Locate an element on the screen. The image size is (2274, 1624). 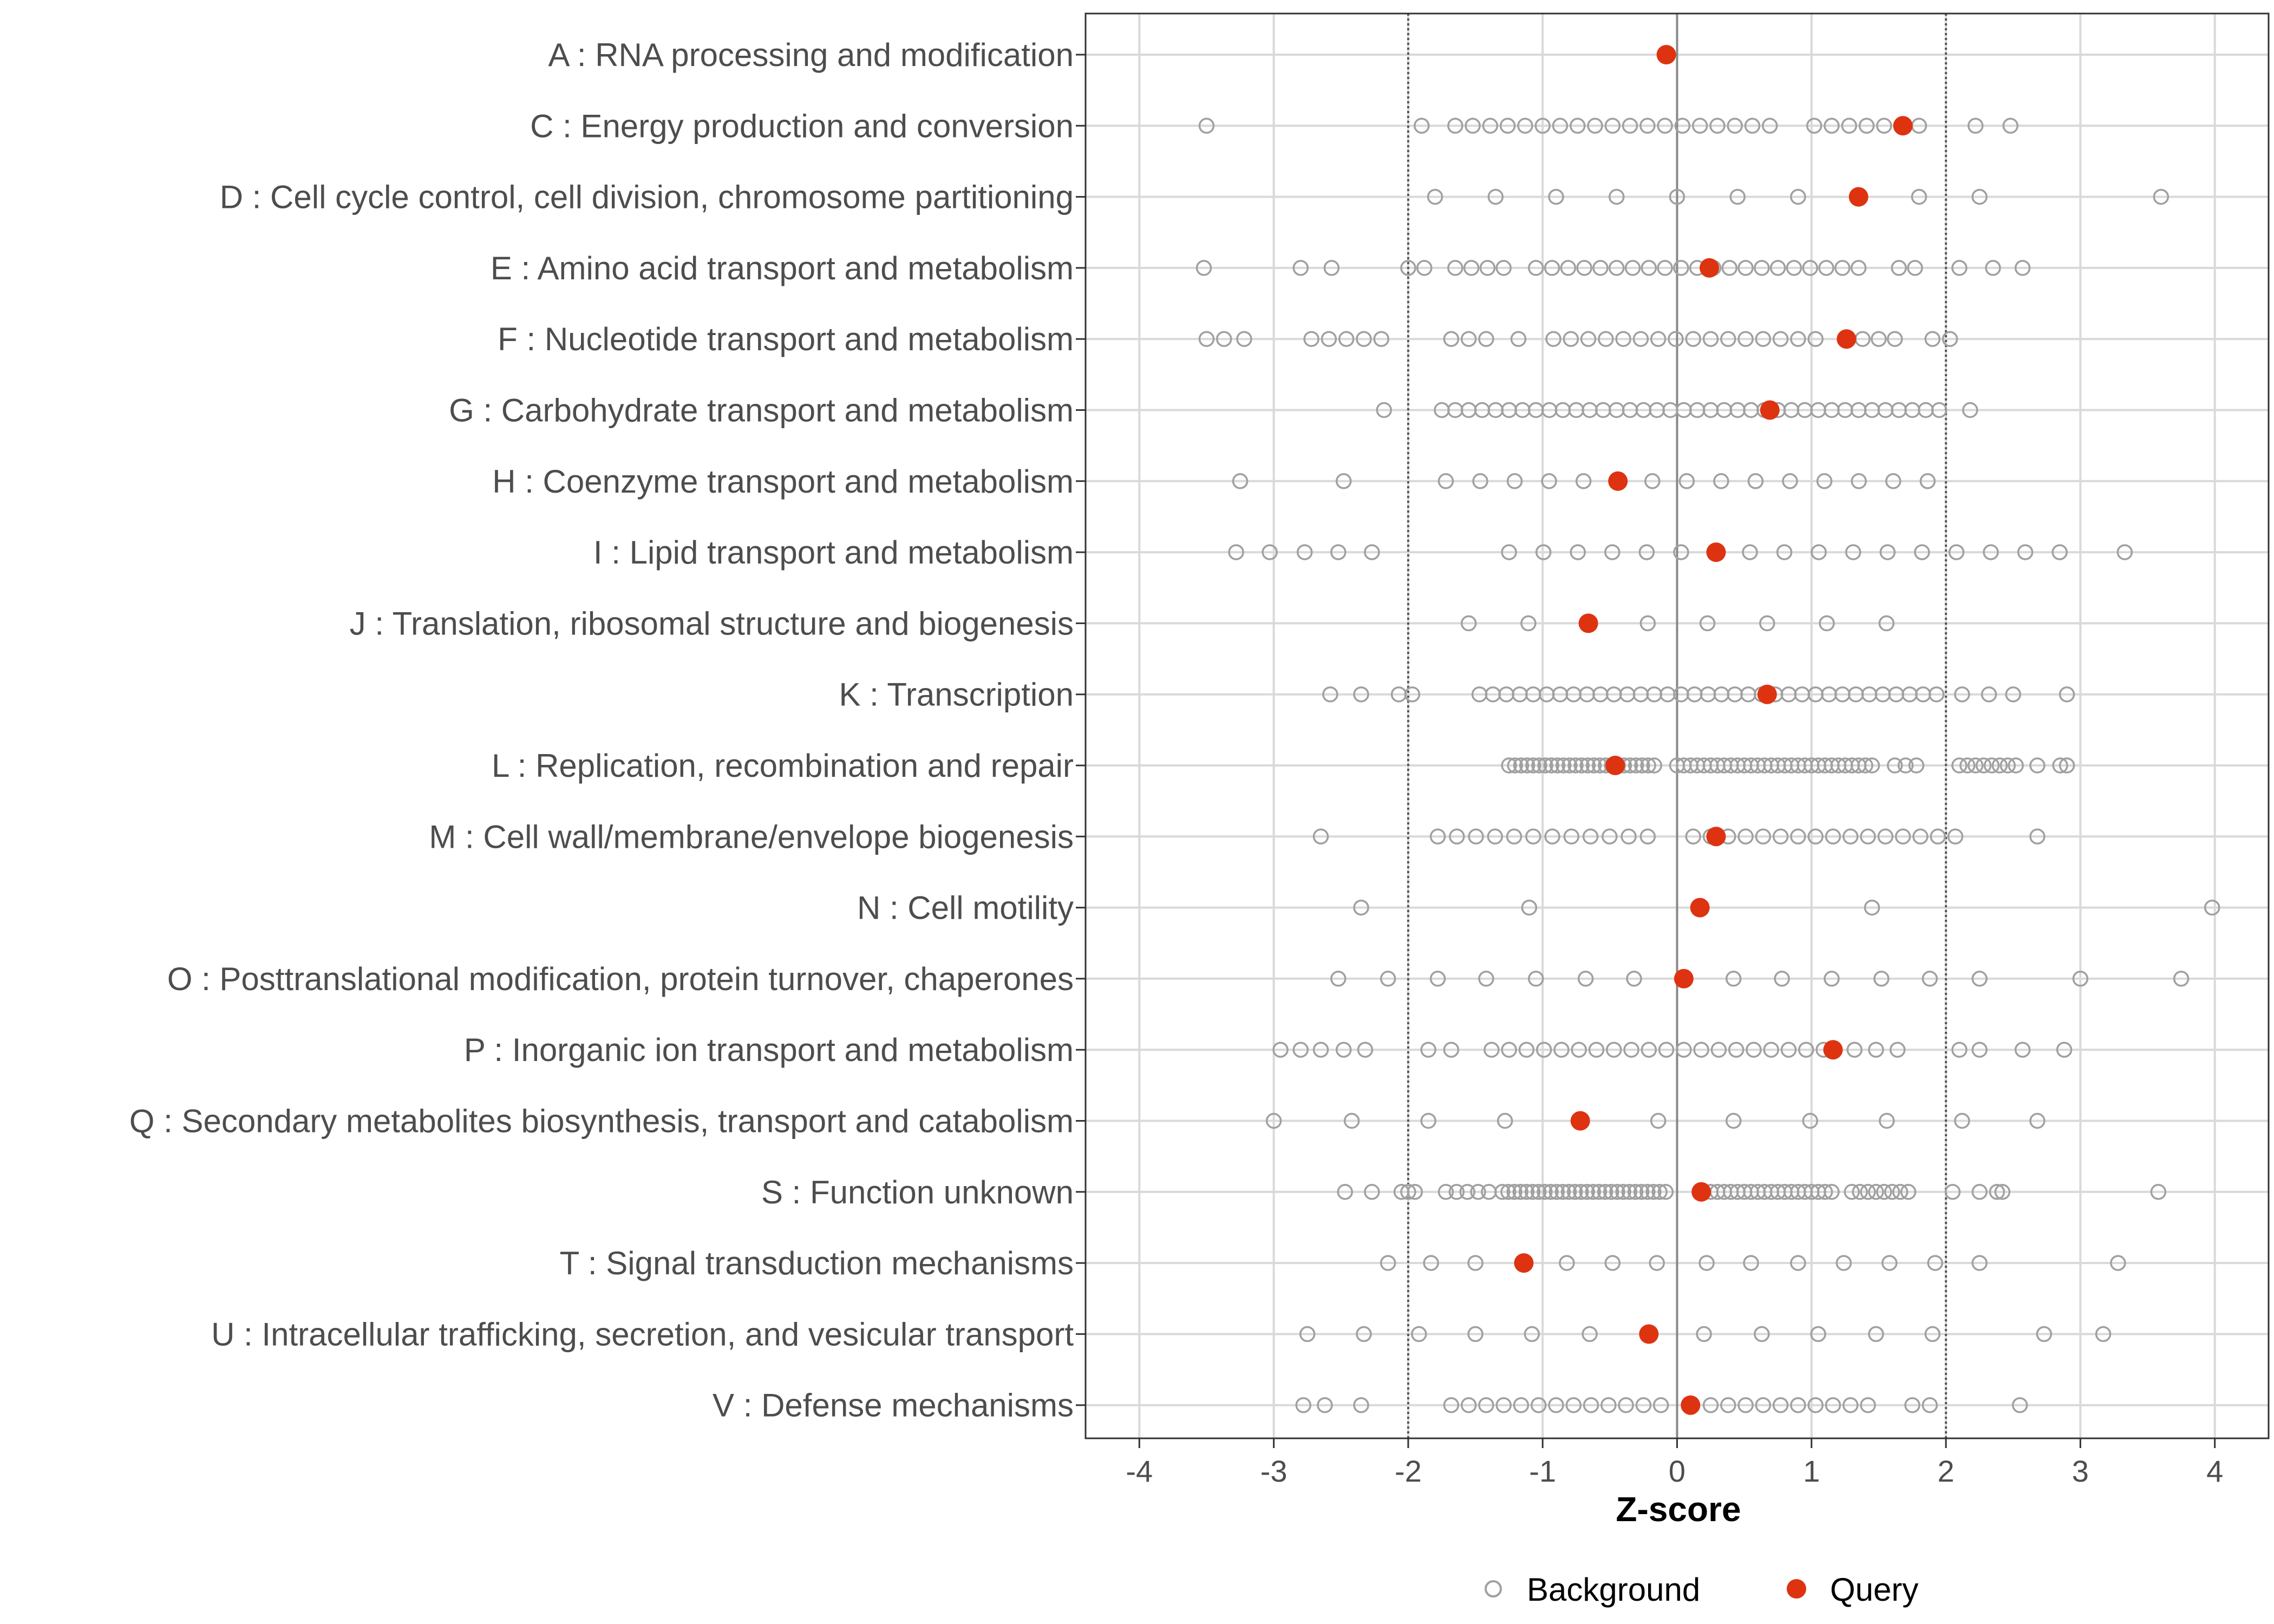
legend-query-marker is located at coordinates (1797, 1589).